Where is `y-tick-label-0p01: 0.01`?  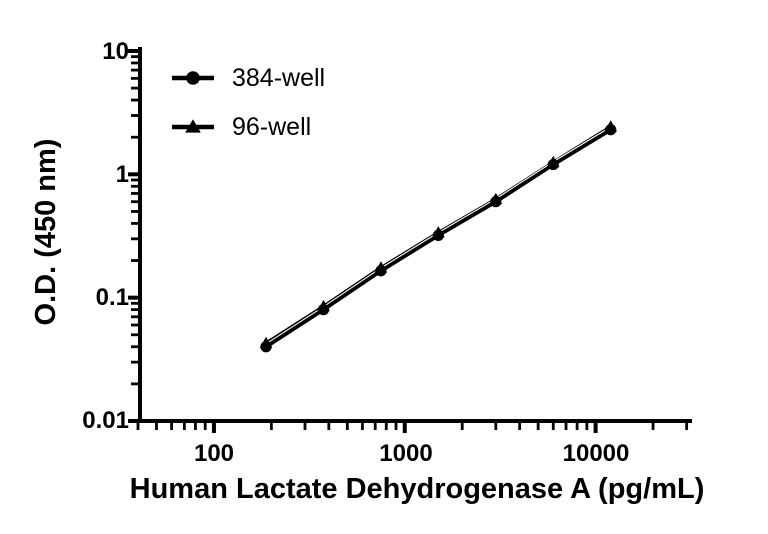
y-tick-label-0p01: 0.01 is located at coordinates (105, 420).